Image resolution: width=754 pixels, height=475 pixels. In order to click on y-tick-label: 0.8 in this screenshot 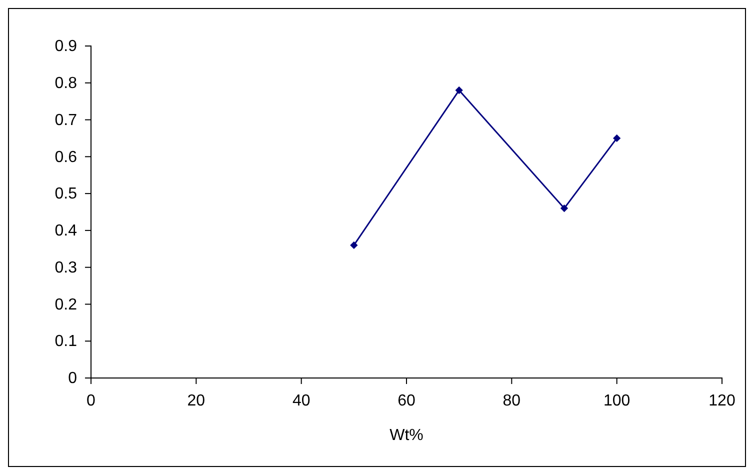, I will do `click(66, 83)`.